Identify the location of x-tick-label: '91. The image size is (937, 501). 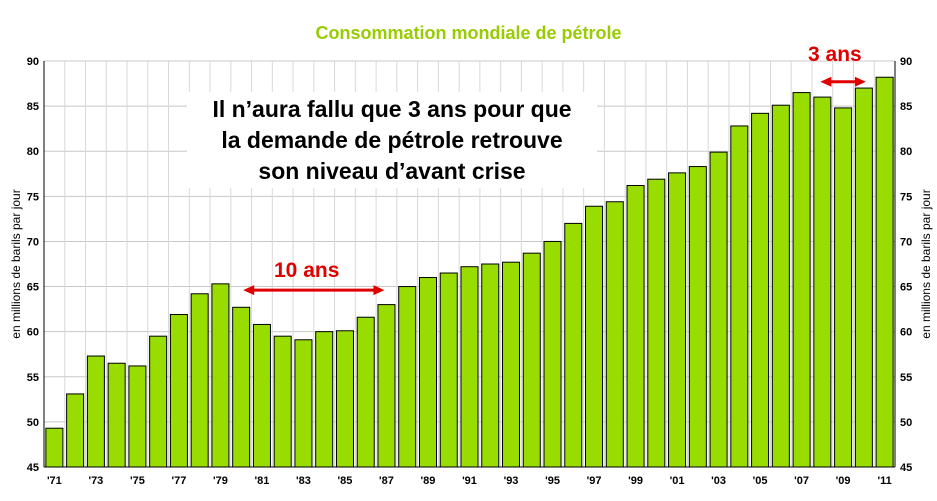
(469, 481).